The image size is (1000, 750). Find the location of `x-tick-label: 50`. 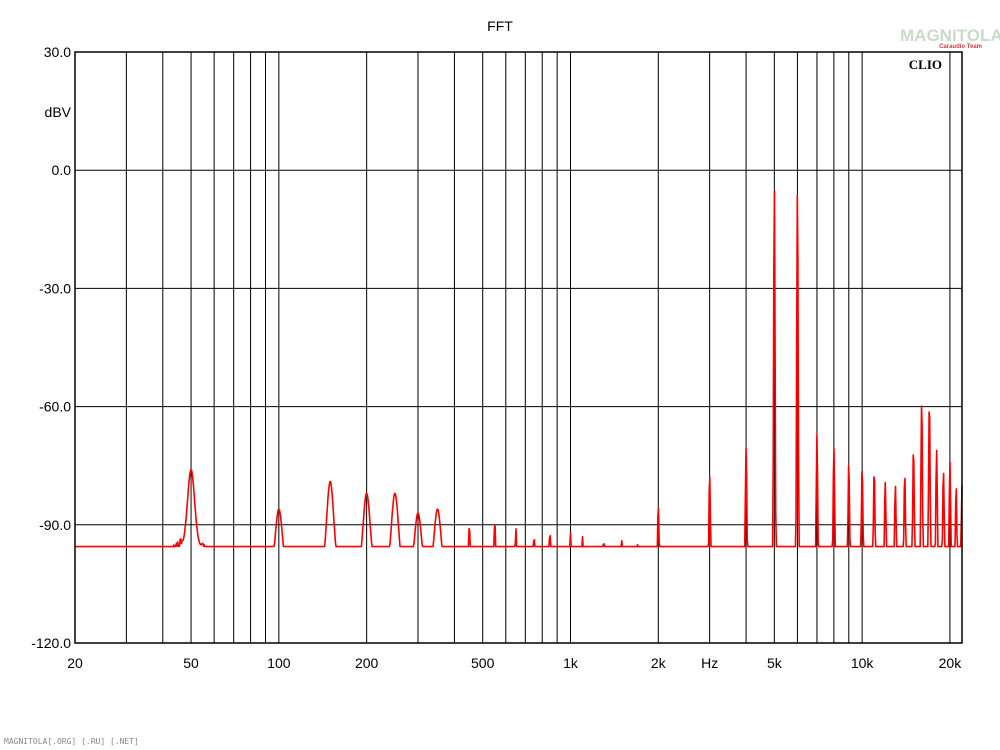

x-tick-label: 50 is located at coordinates (191, 663).